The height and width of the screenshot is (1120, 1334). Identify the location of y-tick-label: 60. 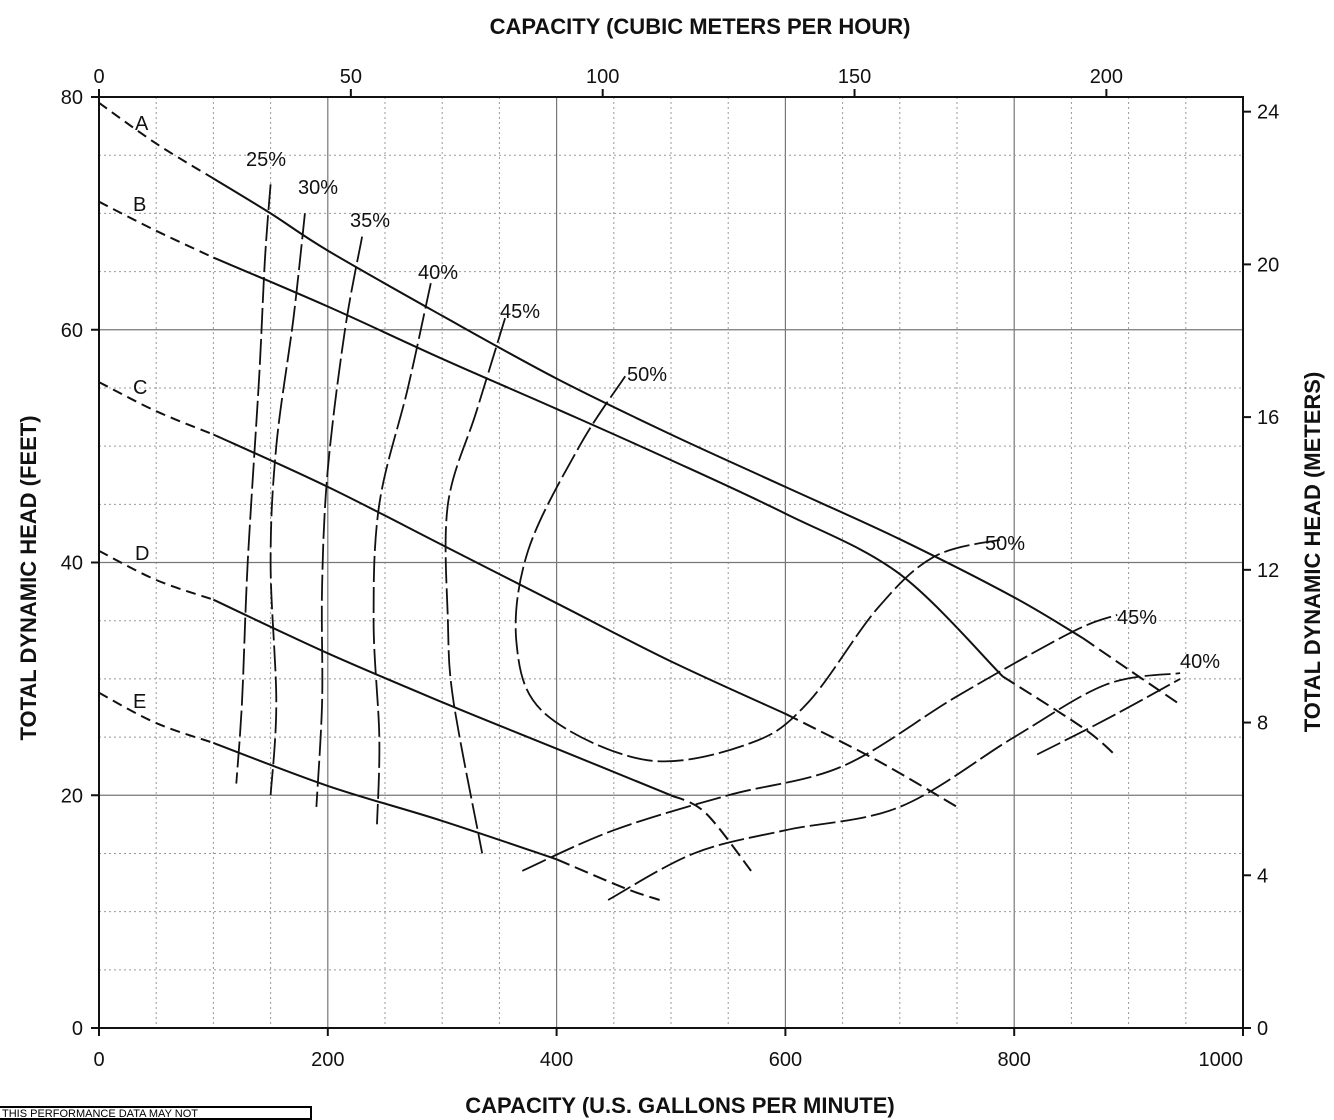
(72, 331).